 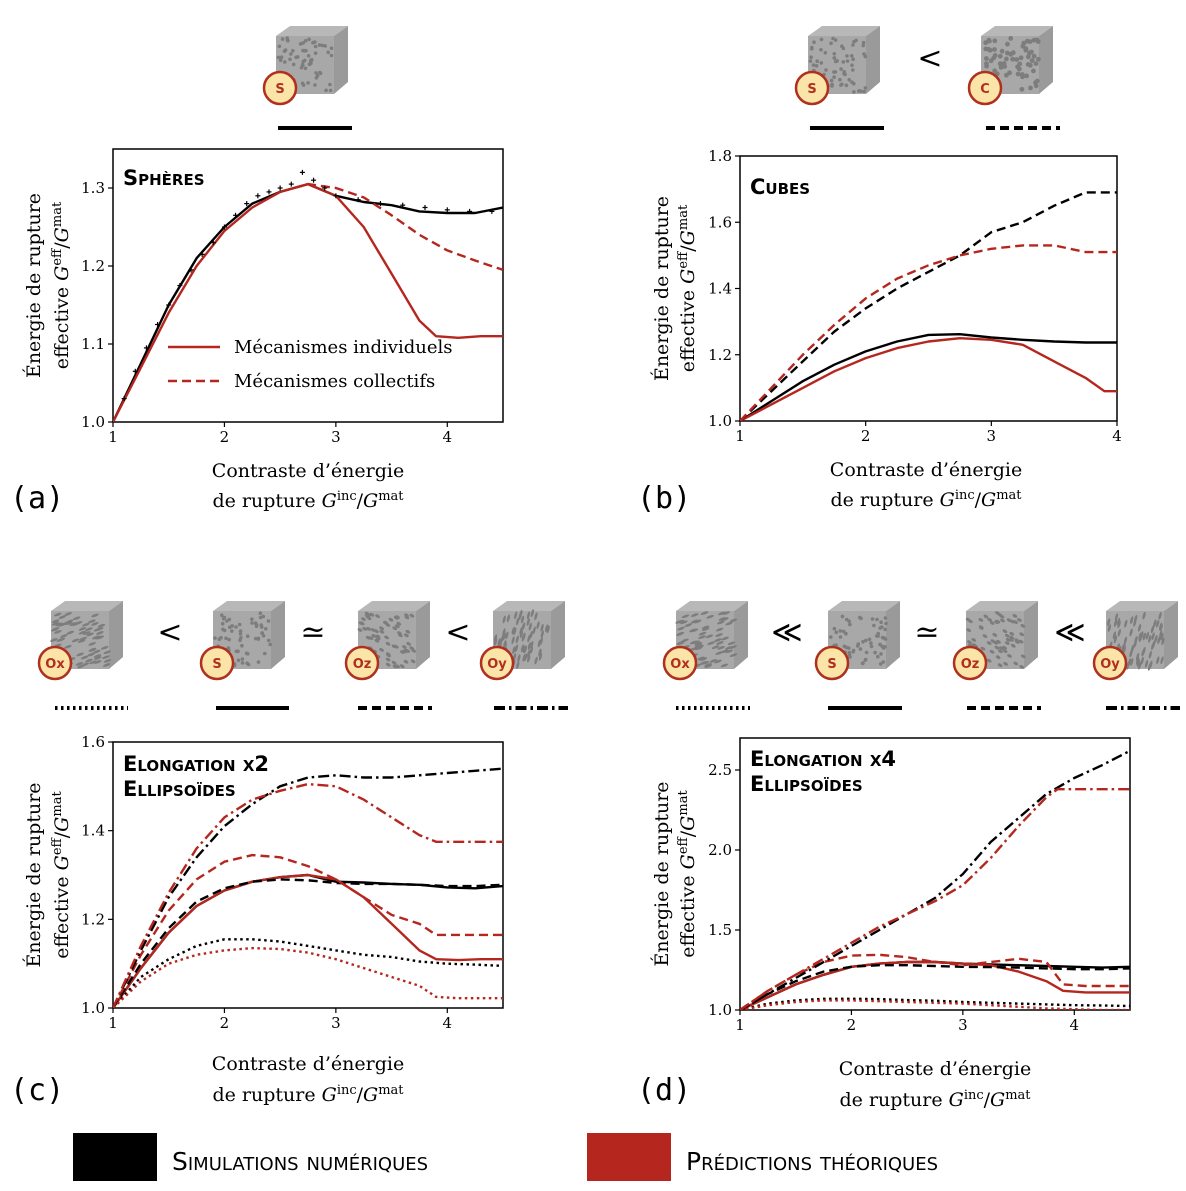 What do you see at coordinates (115, 1157) in the screenshot?
I see `simulations-legend-swatch` at bounding box center [115, 1157].